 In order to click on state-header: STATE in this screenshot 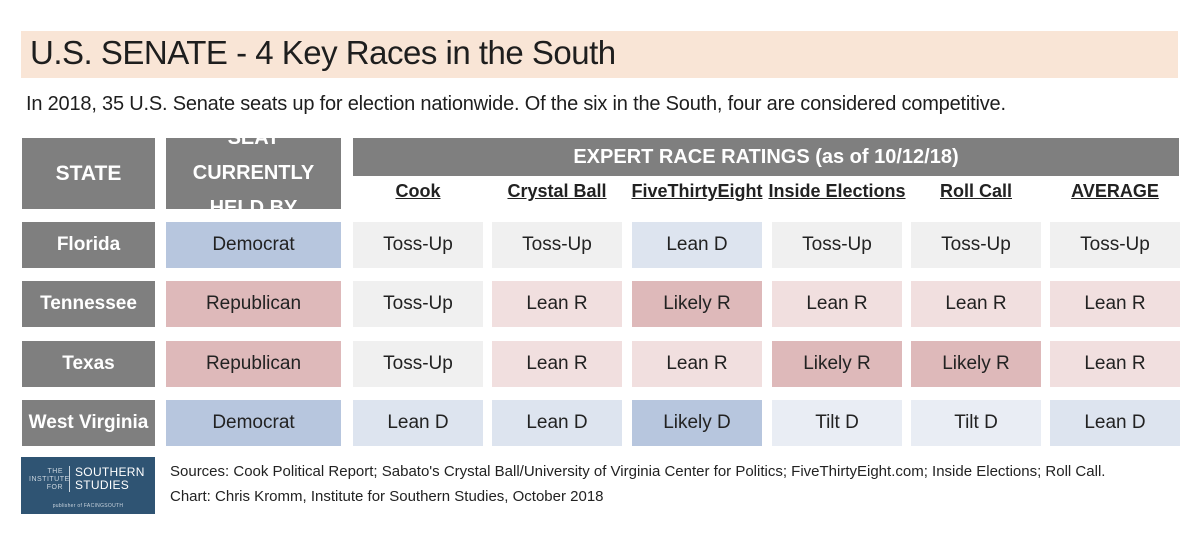, I will do `click(88, 173)`.